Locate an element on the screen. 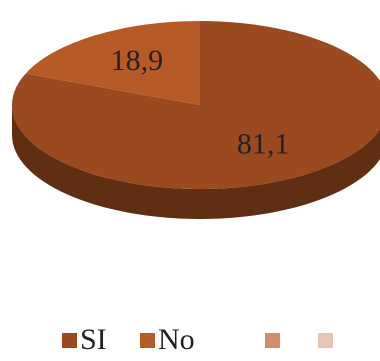 The image size is (380, 361). data-label: 81,1 is located at coordinates (263, 144).